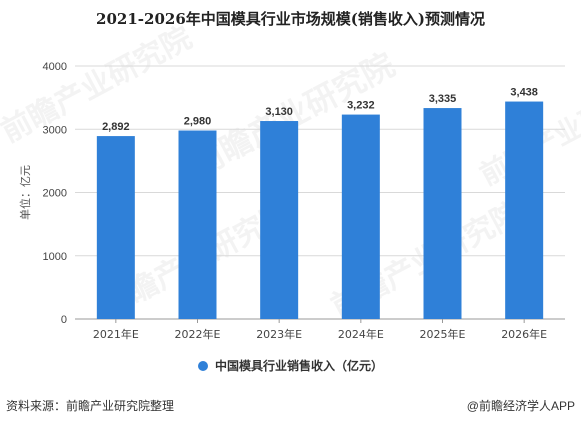 This screenshot has height=423, width=581. I want to click on x-tick-label: 2025年E, so click(443, 334).